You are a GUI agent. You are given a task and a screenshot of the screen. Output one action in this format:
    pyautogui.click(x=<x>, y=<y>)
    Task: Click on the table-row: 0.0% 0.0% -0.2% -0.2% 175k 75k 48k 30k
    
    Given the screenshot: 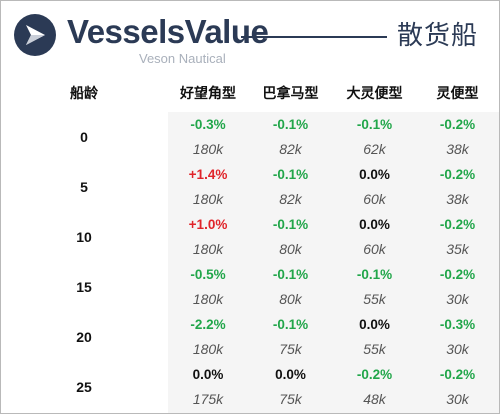 What is the action you would take?
    pyautogui.click(x=333, y=387)
    